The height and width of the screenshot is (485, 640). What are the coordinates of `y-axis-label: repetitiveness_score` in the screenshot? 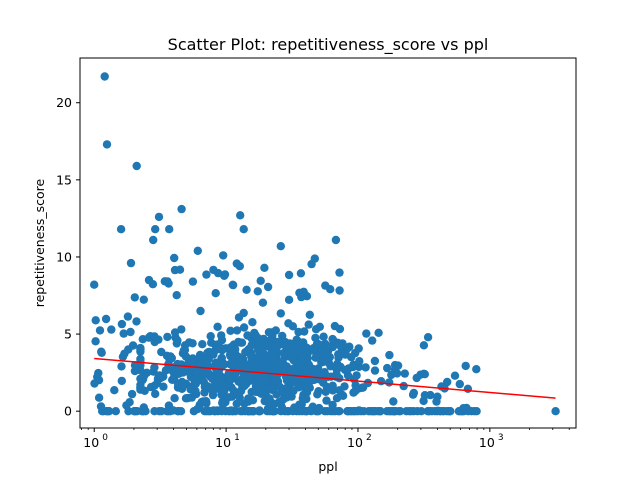 It's located at (39, 242).